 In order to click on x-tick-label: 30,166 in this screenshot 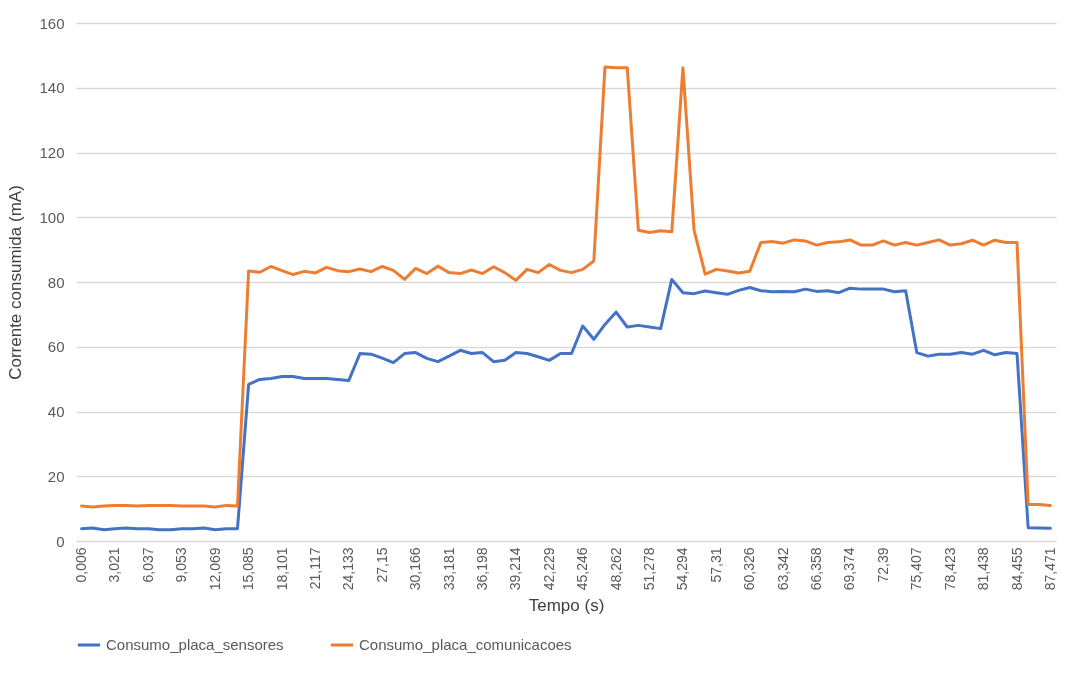, I will do `click(415, 569)`.